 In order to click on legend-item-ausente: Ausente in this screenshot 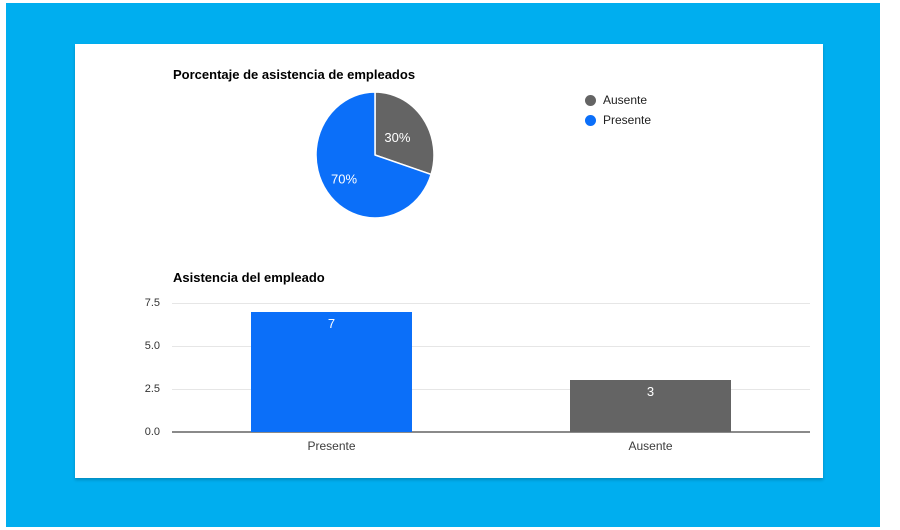, I will do `click(618, 100)`.